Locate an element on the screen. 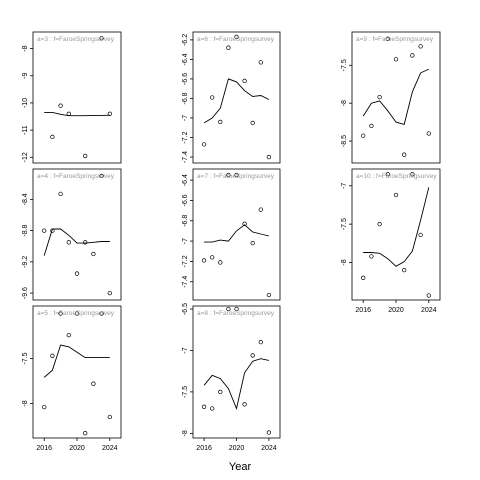 Image resolution: width=480 pixels, height=480 pixels. y-tick-label: -6.2 is located at coordinates (185, 40).